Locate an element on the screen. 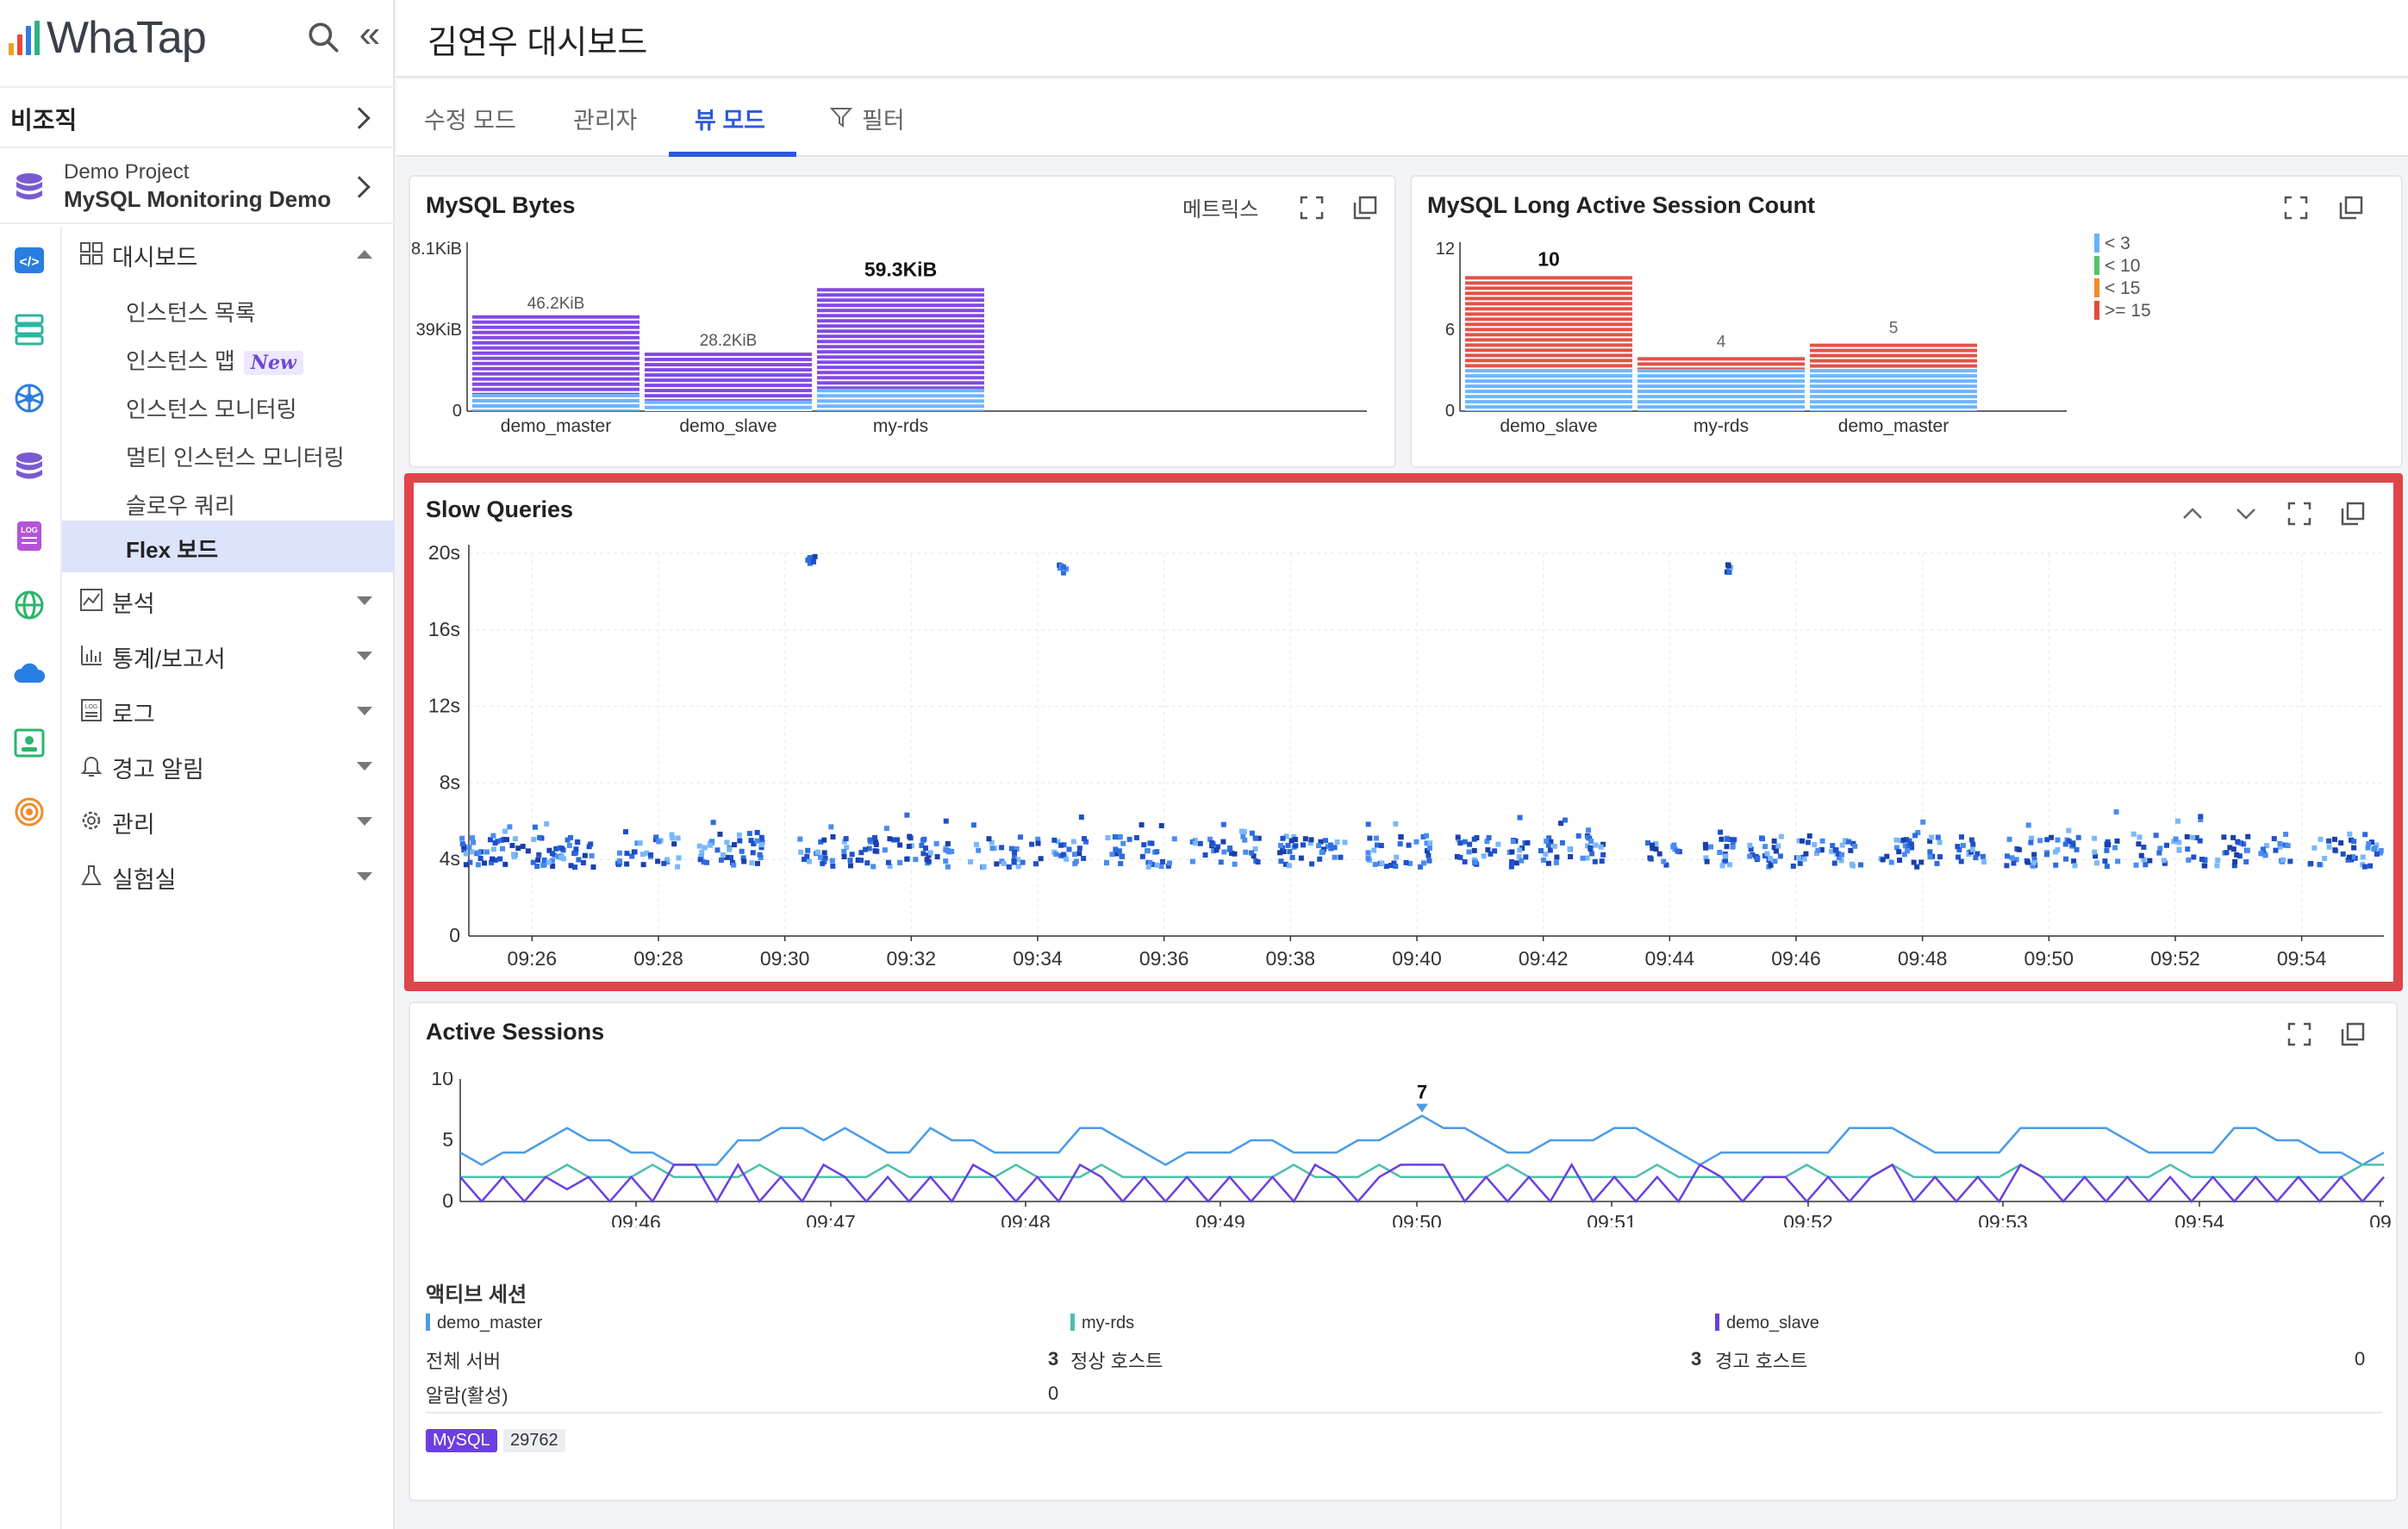 This screenshot has width=2408, height=1529. menu-management: 관리 is located at coordinates (228, 820).